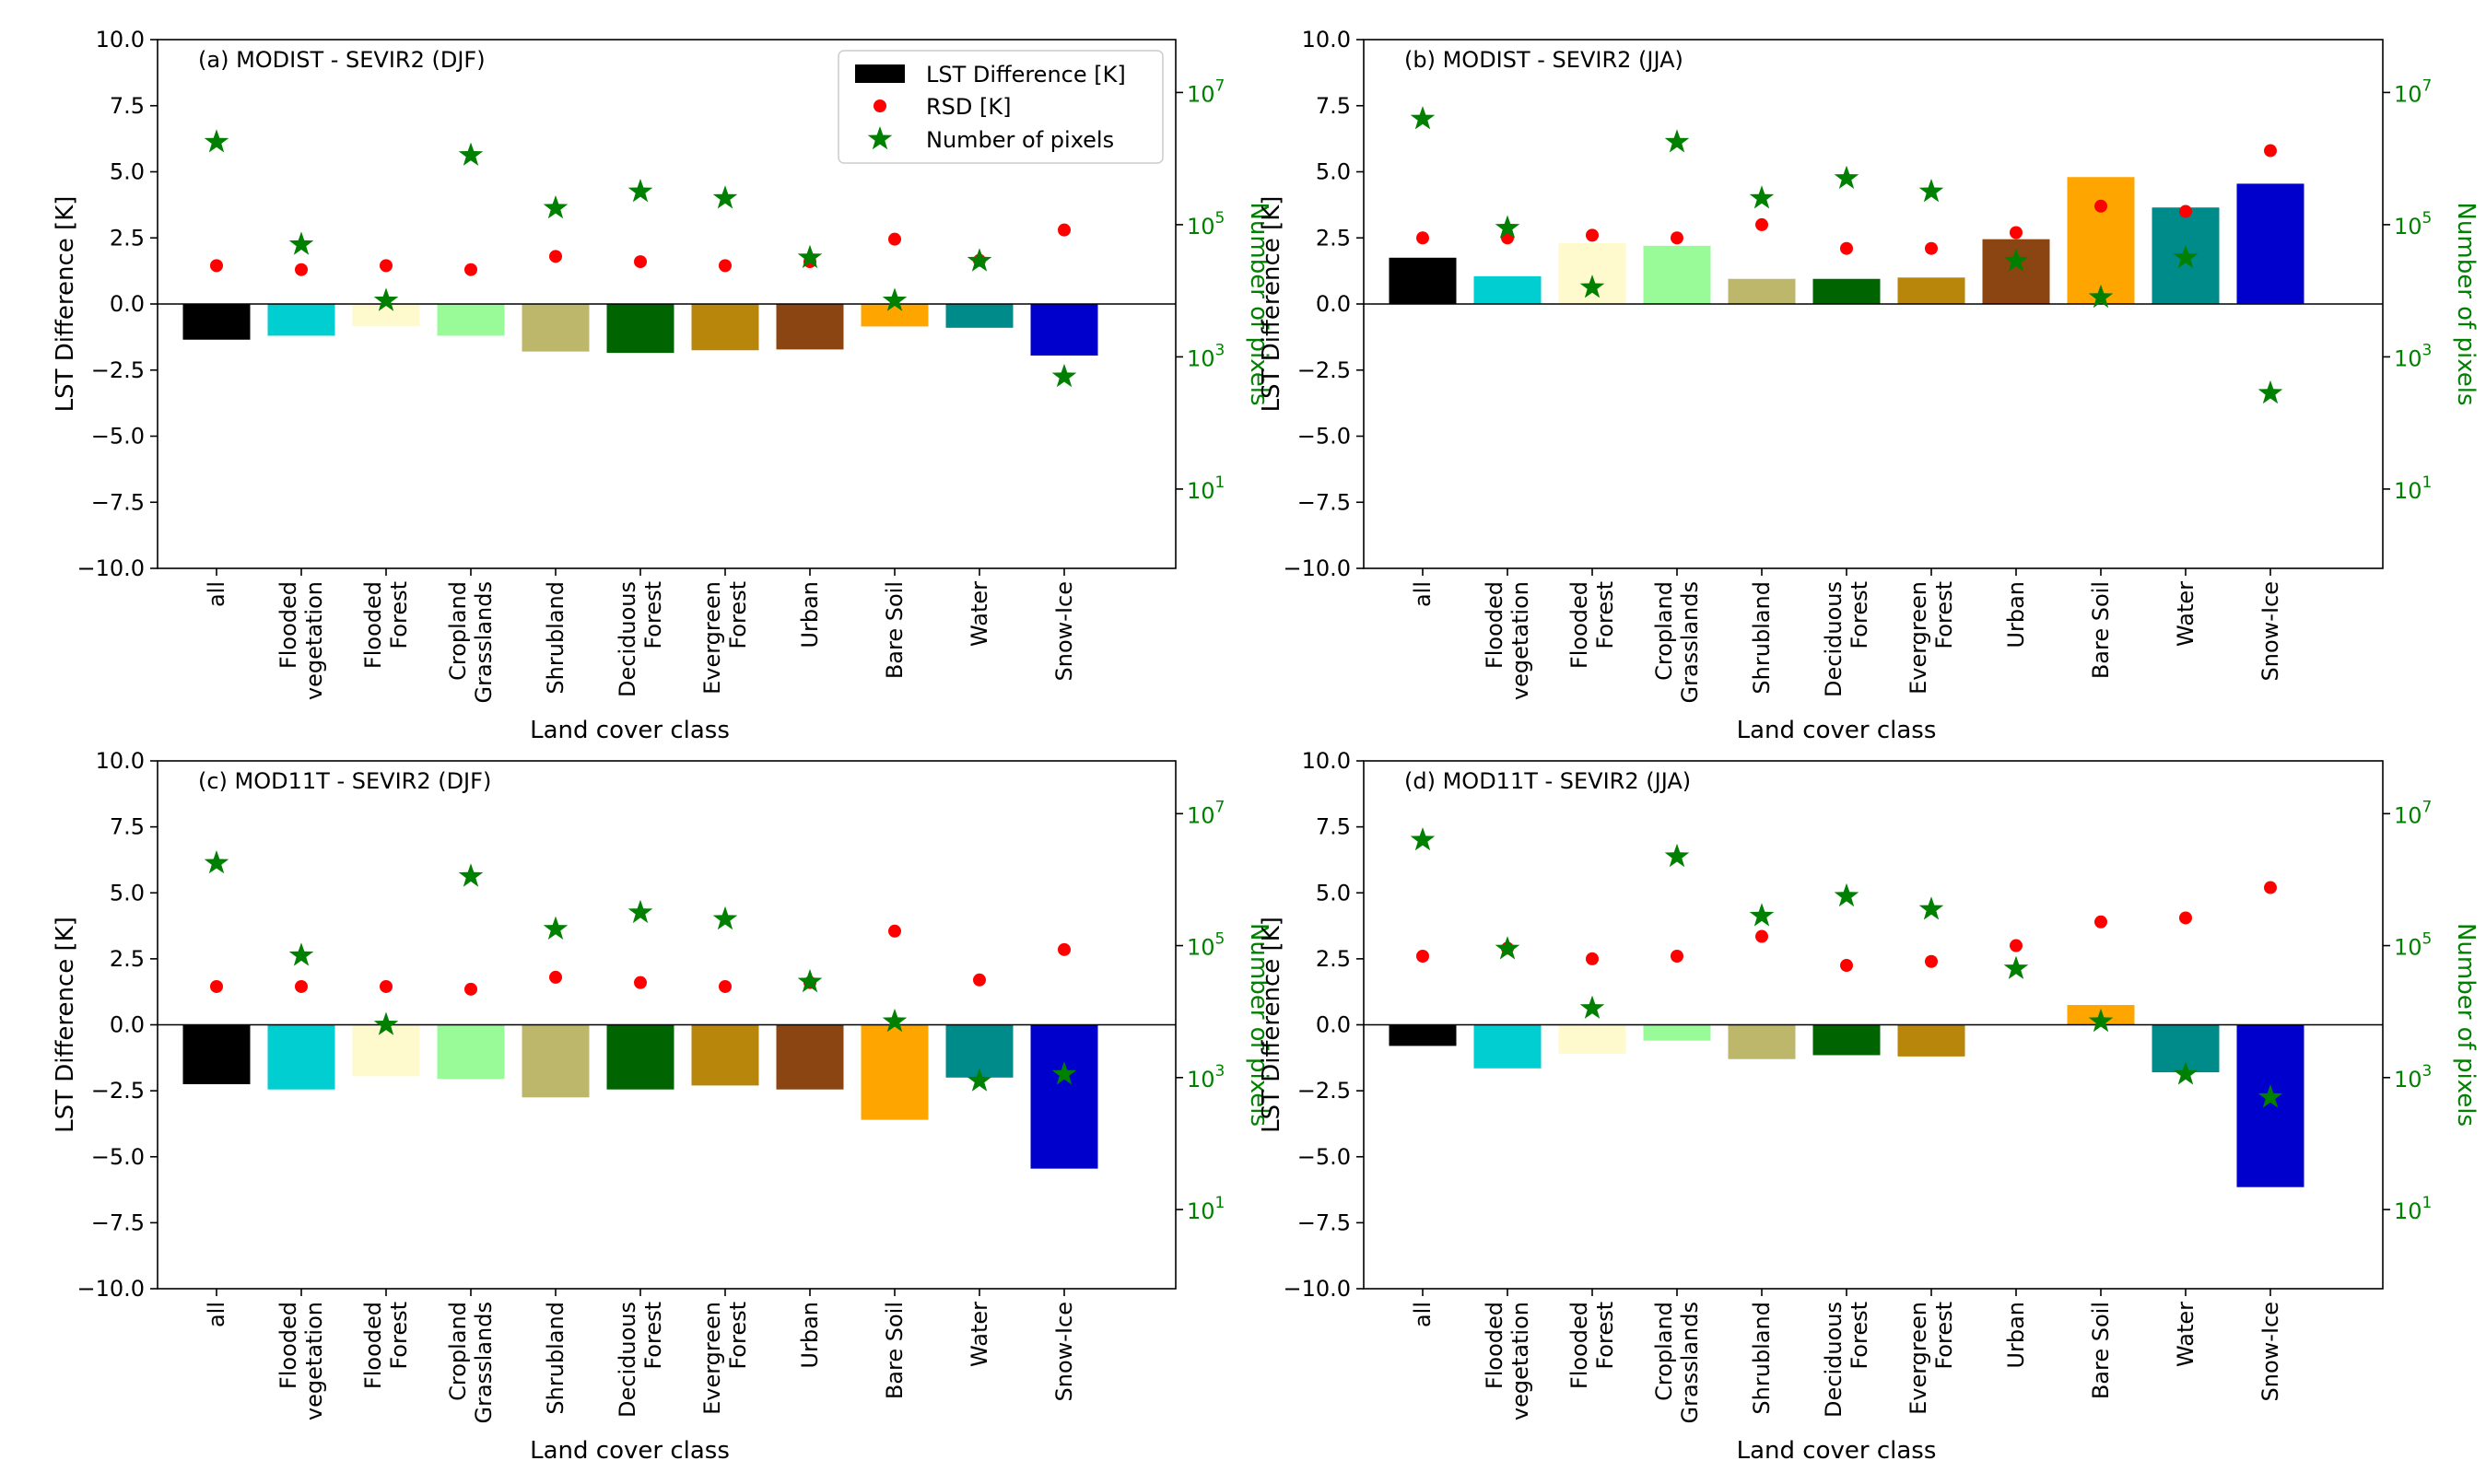  Describe the element at coordinates (968, 107) in the screenshot. I see `legend-rsd-label: RSD [K]` at that location.